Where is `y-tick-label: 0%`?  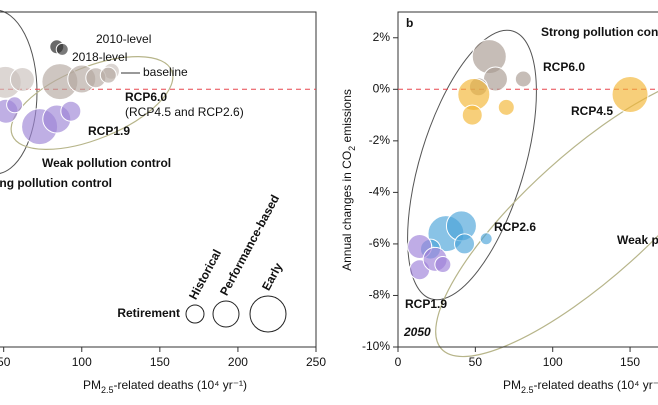
y-tick-label: 0% is located at coordinates (382, 88).